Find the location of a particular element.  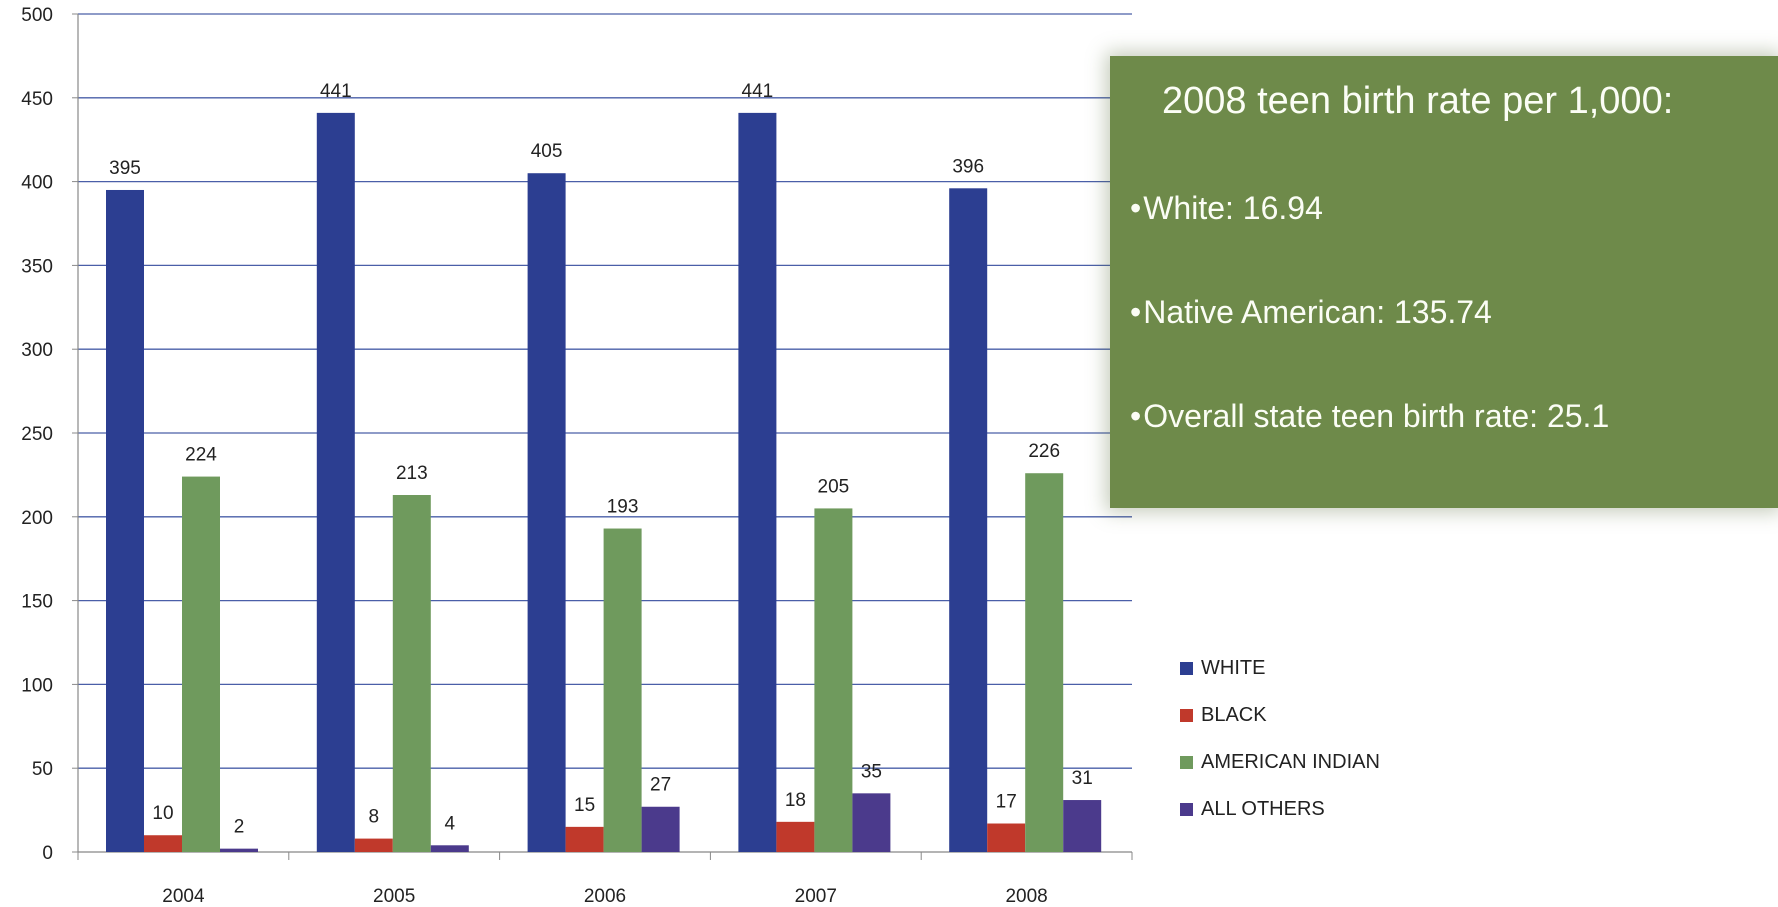

info-item-text: White: 16.94 is located at coordinates (1233, 208).